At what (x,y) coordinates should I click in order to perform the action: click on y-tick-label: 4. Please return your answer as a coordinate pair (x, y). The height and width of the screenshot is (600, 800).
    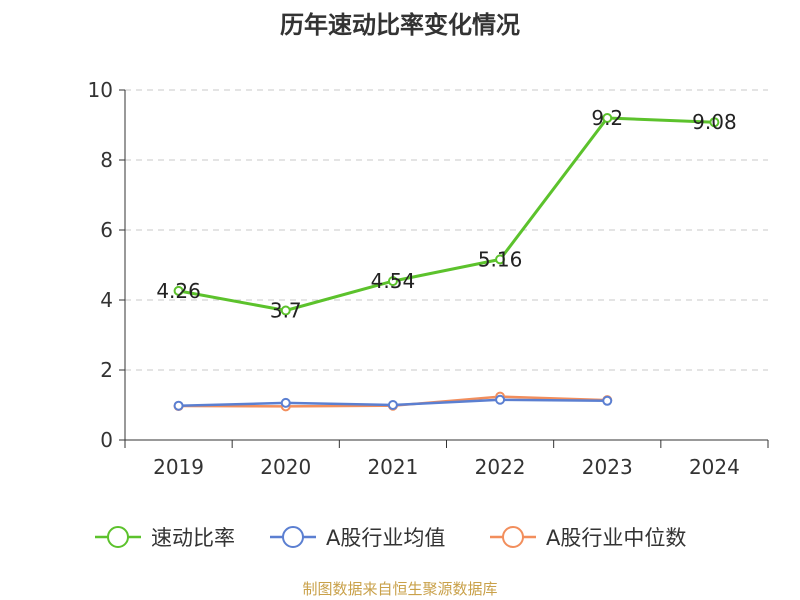
    Looking at the image, I should click on (106, 300).